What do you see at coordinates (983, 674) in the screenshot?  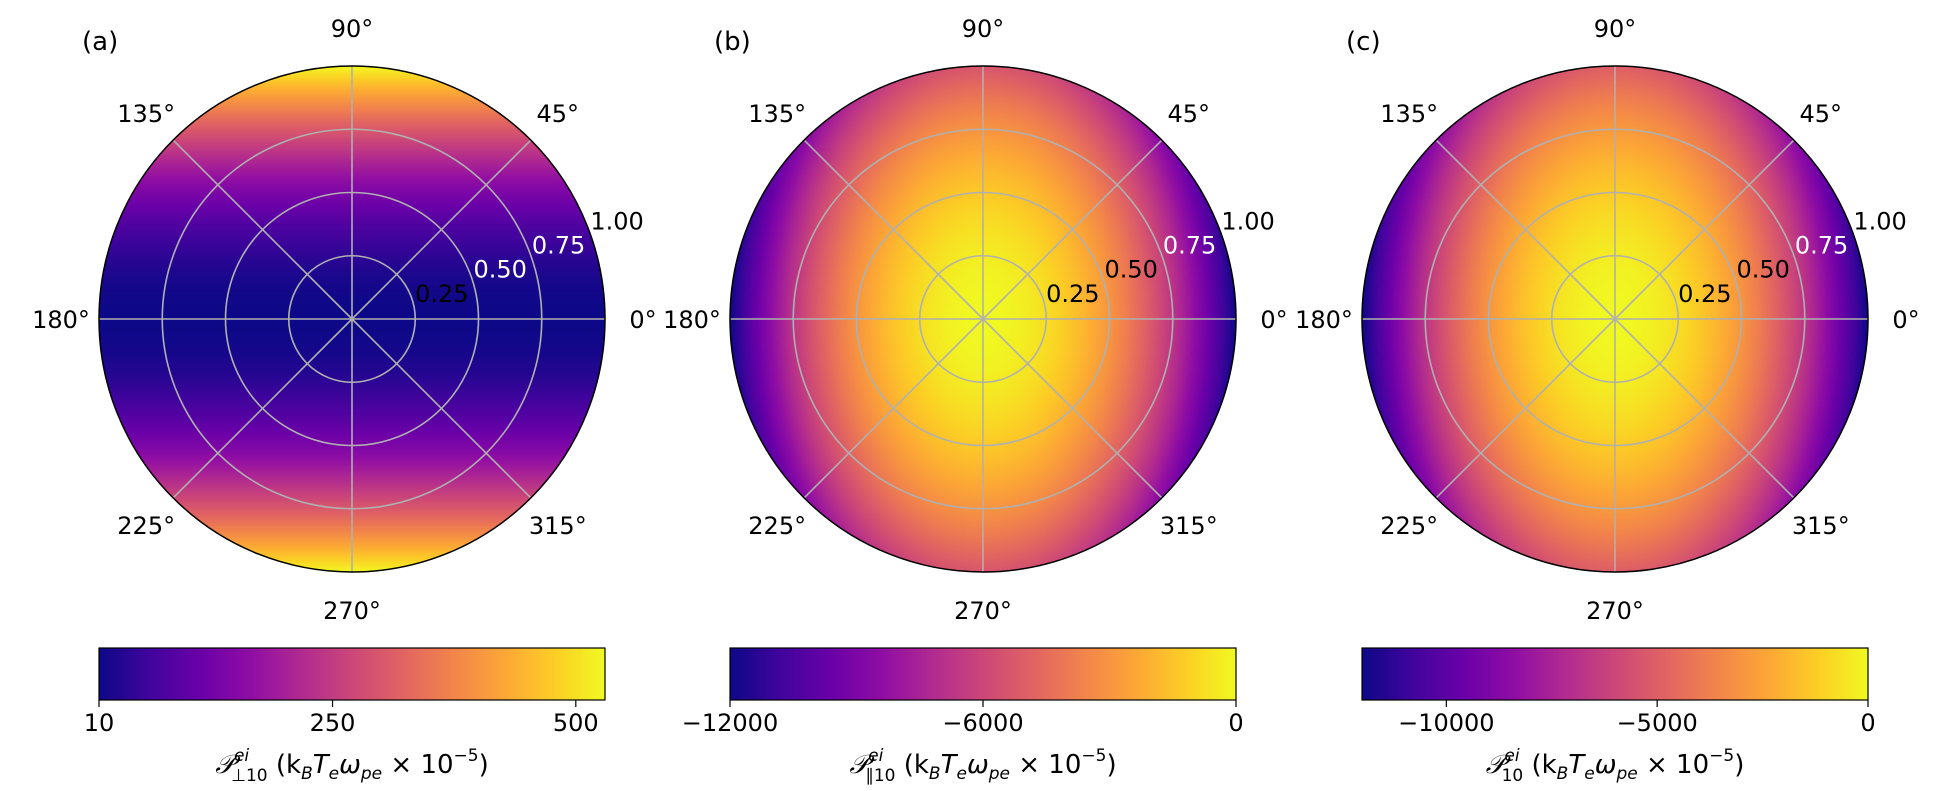 I see `colorbar-gradient-b` at bounding box center [983, 674].